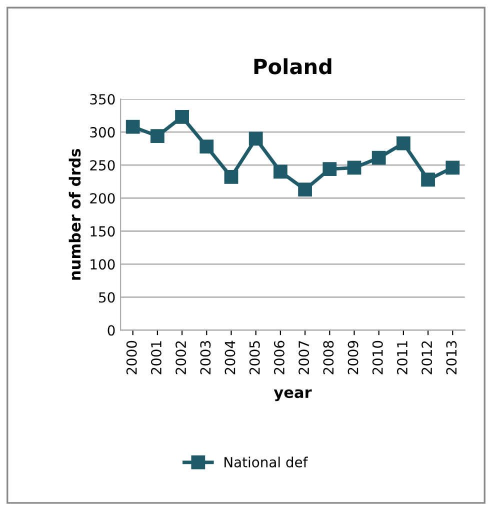 This screenshot has height=508, width=492. Describe the element at coordinates (254, 357) in the screenshot. I see `x-tick-label: 2005` at that location.